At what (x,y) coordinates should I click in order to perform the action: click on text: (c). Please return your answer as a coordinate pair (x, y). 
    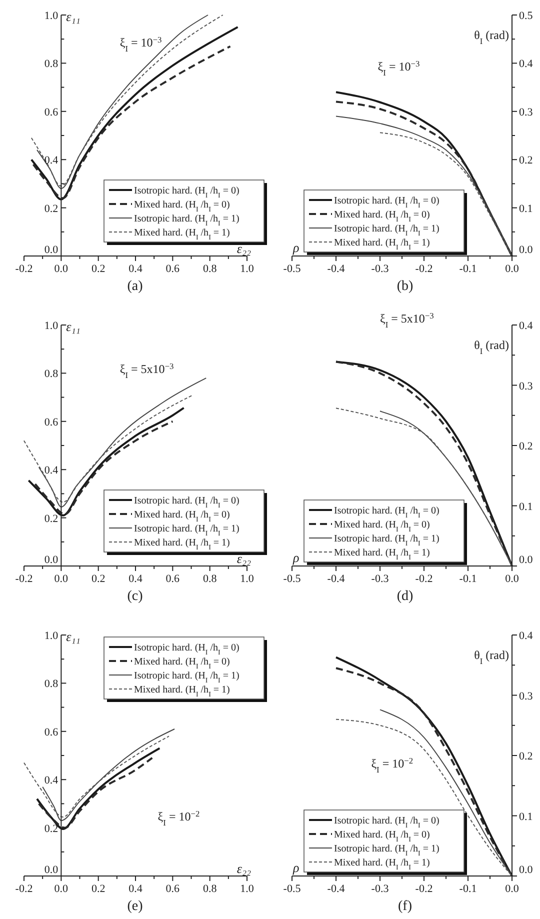
    Looking at the image, I should click on (135, 596).